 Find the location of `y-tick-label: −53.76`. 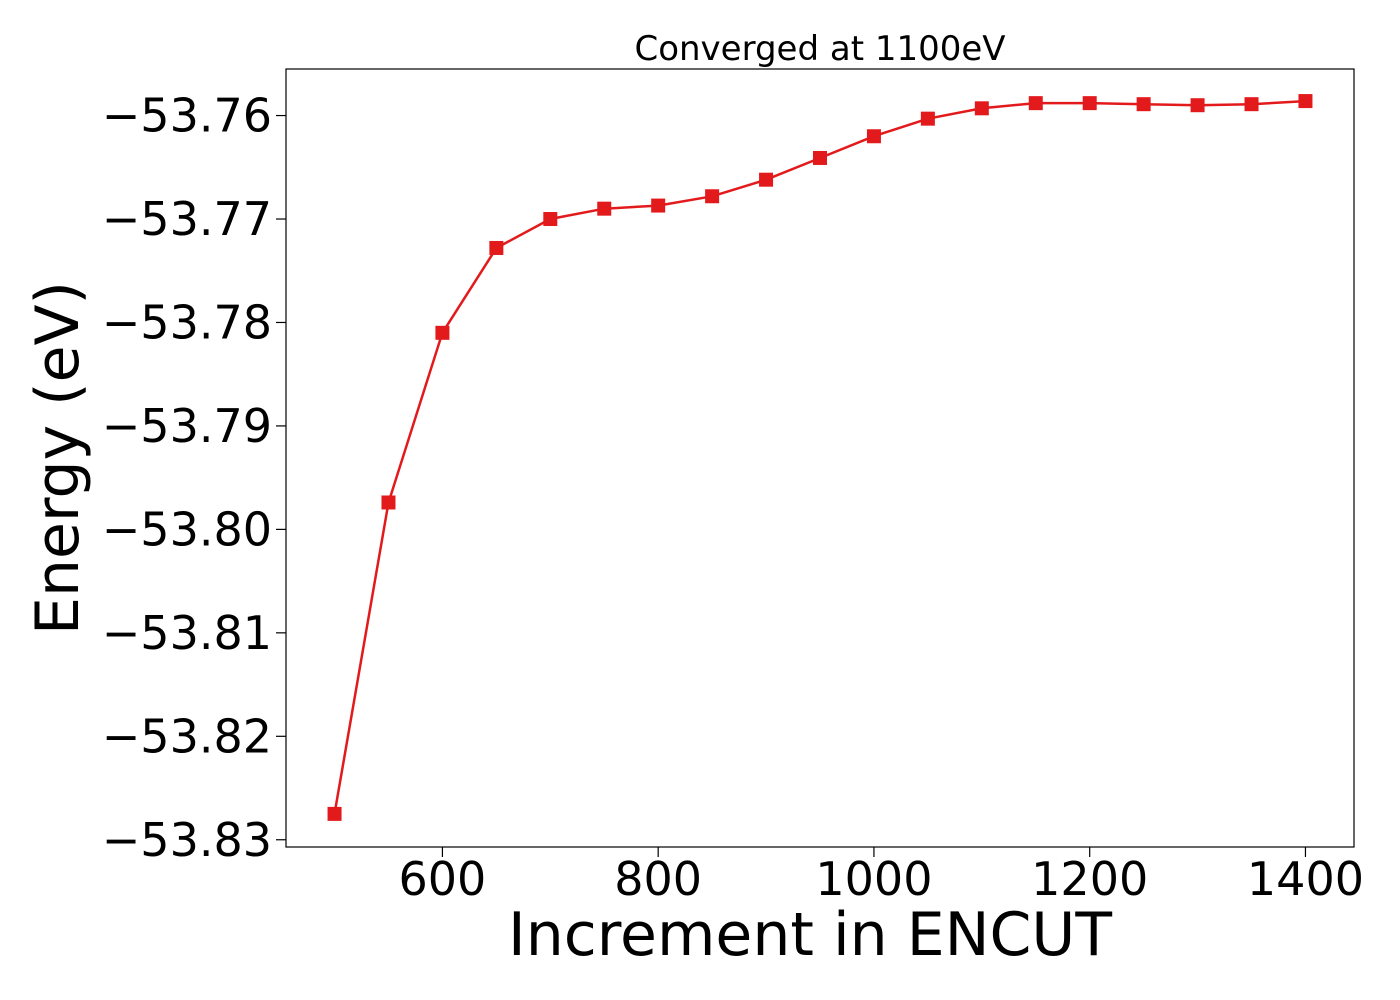

y-tick-label: −53.76 is located at coordinates (187, 116).